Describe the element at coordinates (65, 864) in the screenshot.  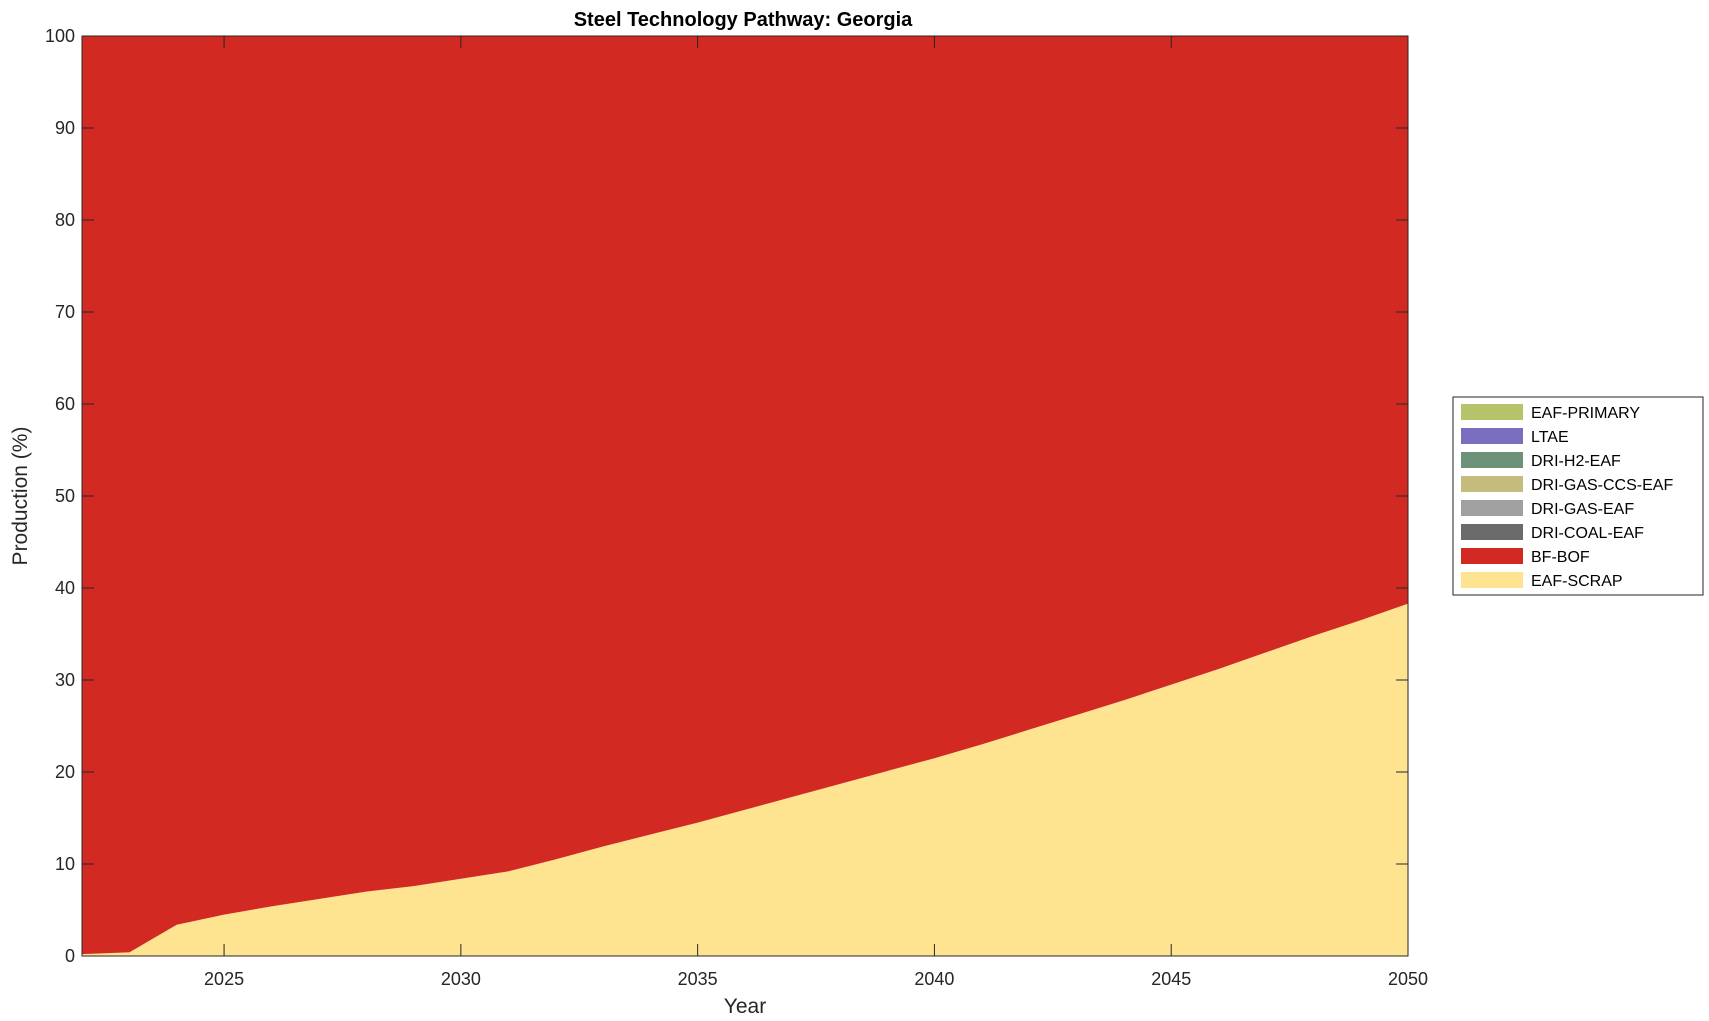
I see `y-tick-label: 10` at that location.